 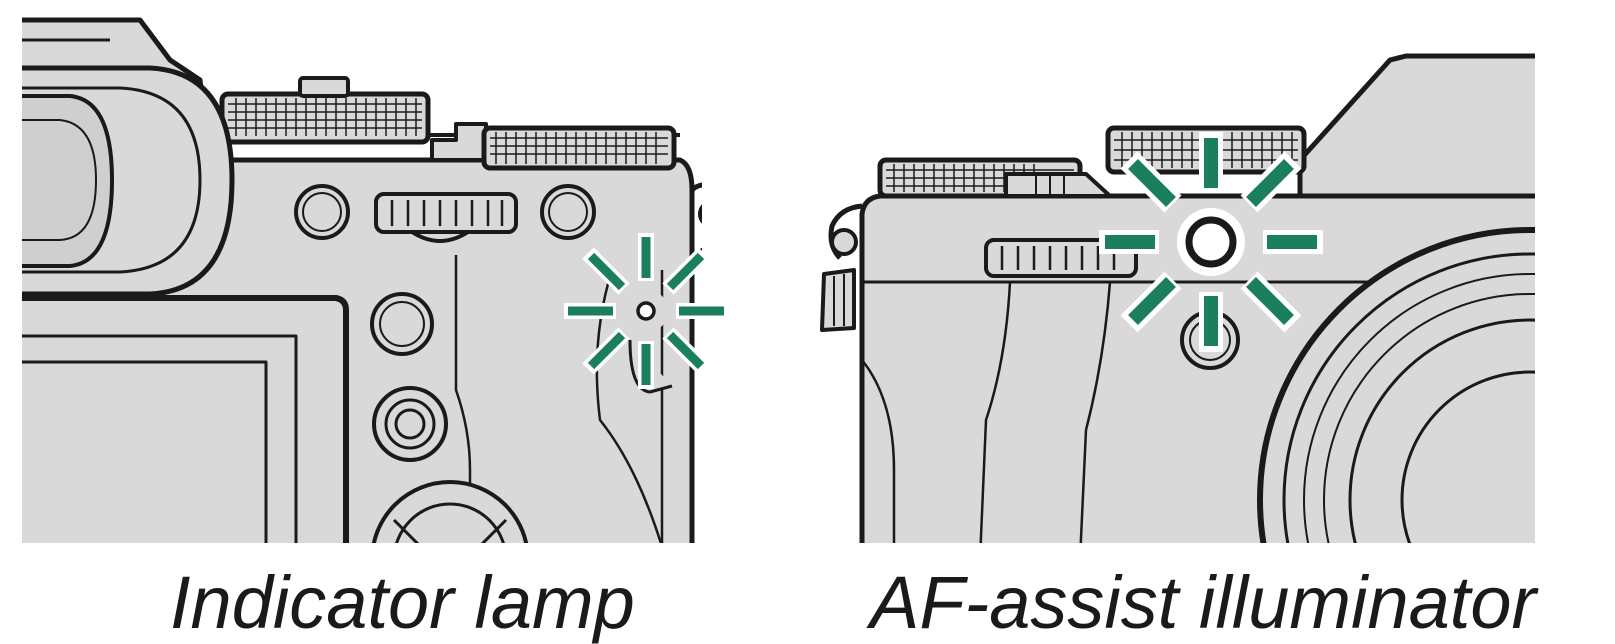 I want to click on front-command-dial-icon, so click(x=1061, y=258).